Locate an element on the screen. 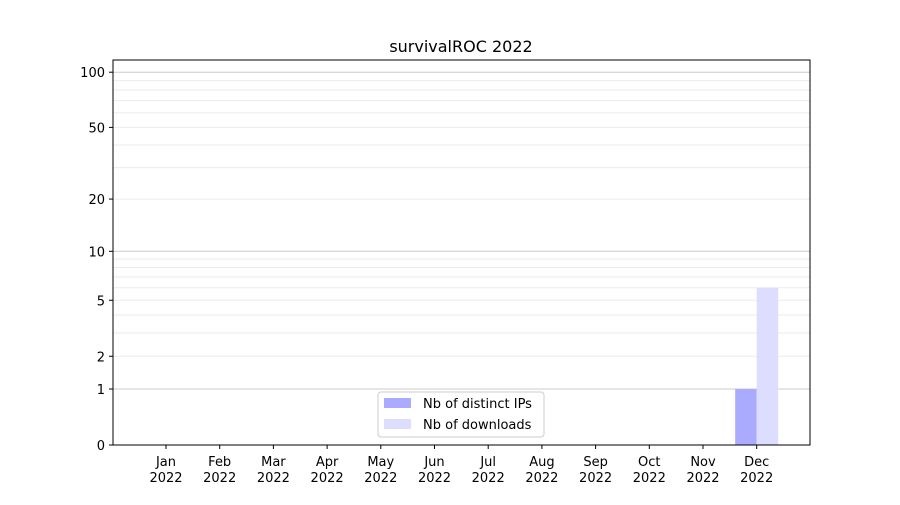 Image resolution: width=900 pixels, height=505 pixels. x-tick-label-month: Jul is located at coordinates (487, 462).